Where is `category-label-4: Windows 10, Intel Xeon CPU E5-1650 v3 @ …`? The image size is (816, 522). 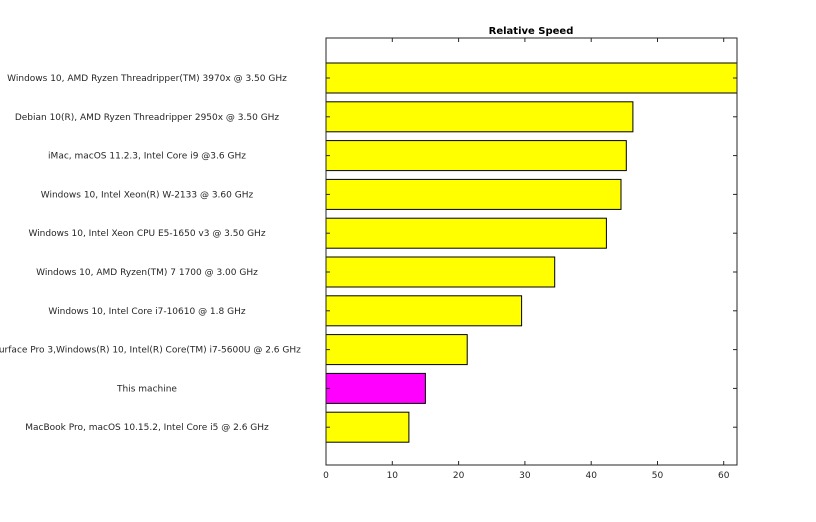
category-label-4: Windows 10, Intel Xeon CPU E5-1650 v3 @ … is located at coordinates (146, 234).